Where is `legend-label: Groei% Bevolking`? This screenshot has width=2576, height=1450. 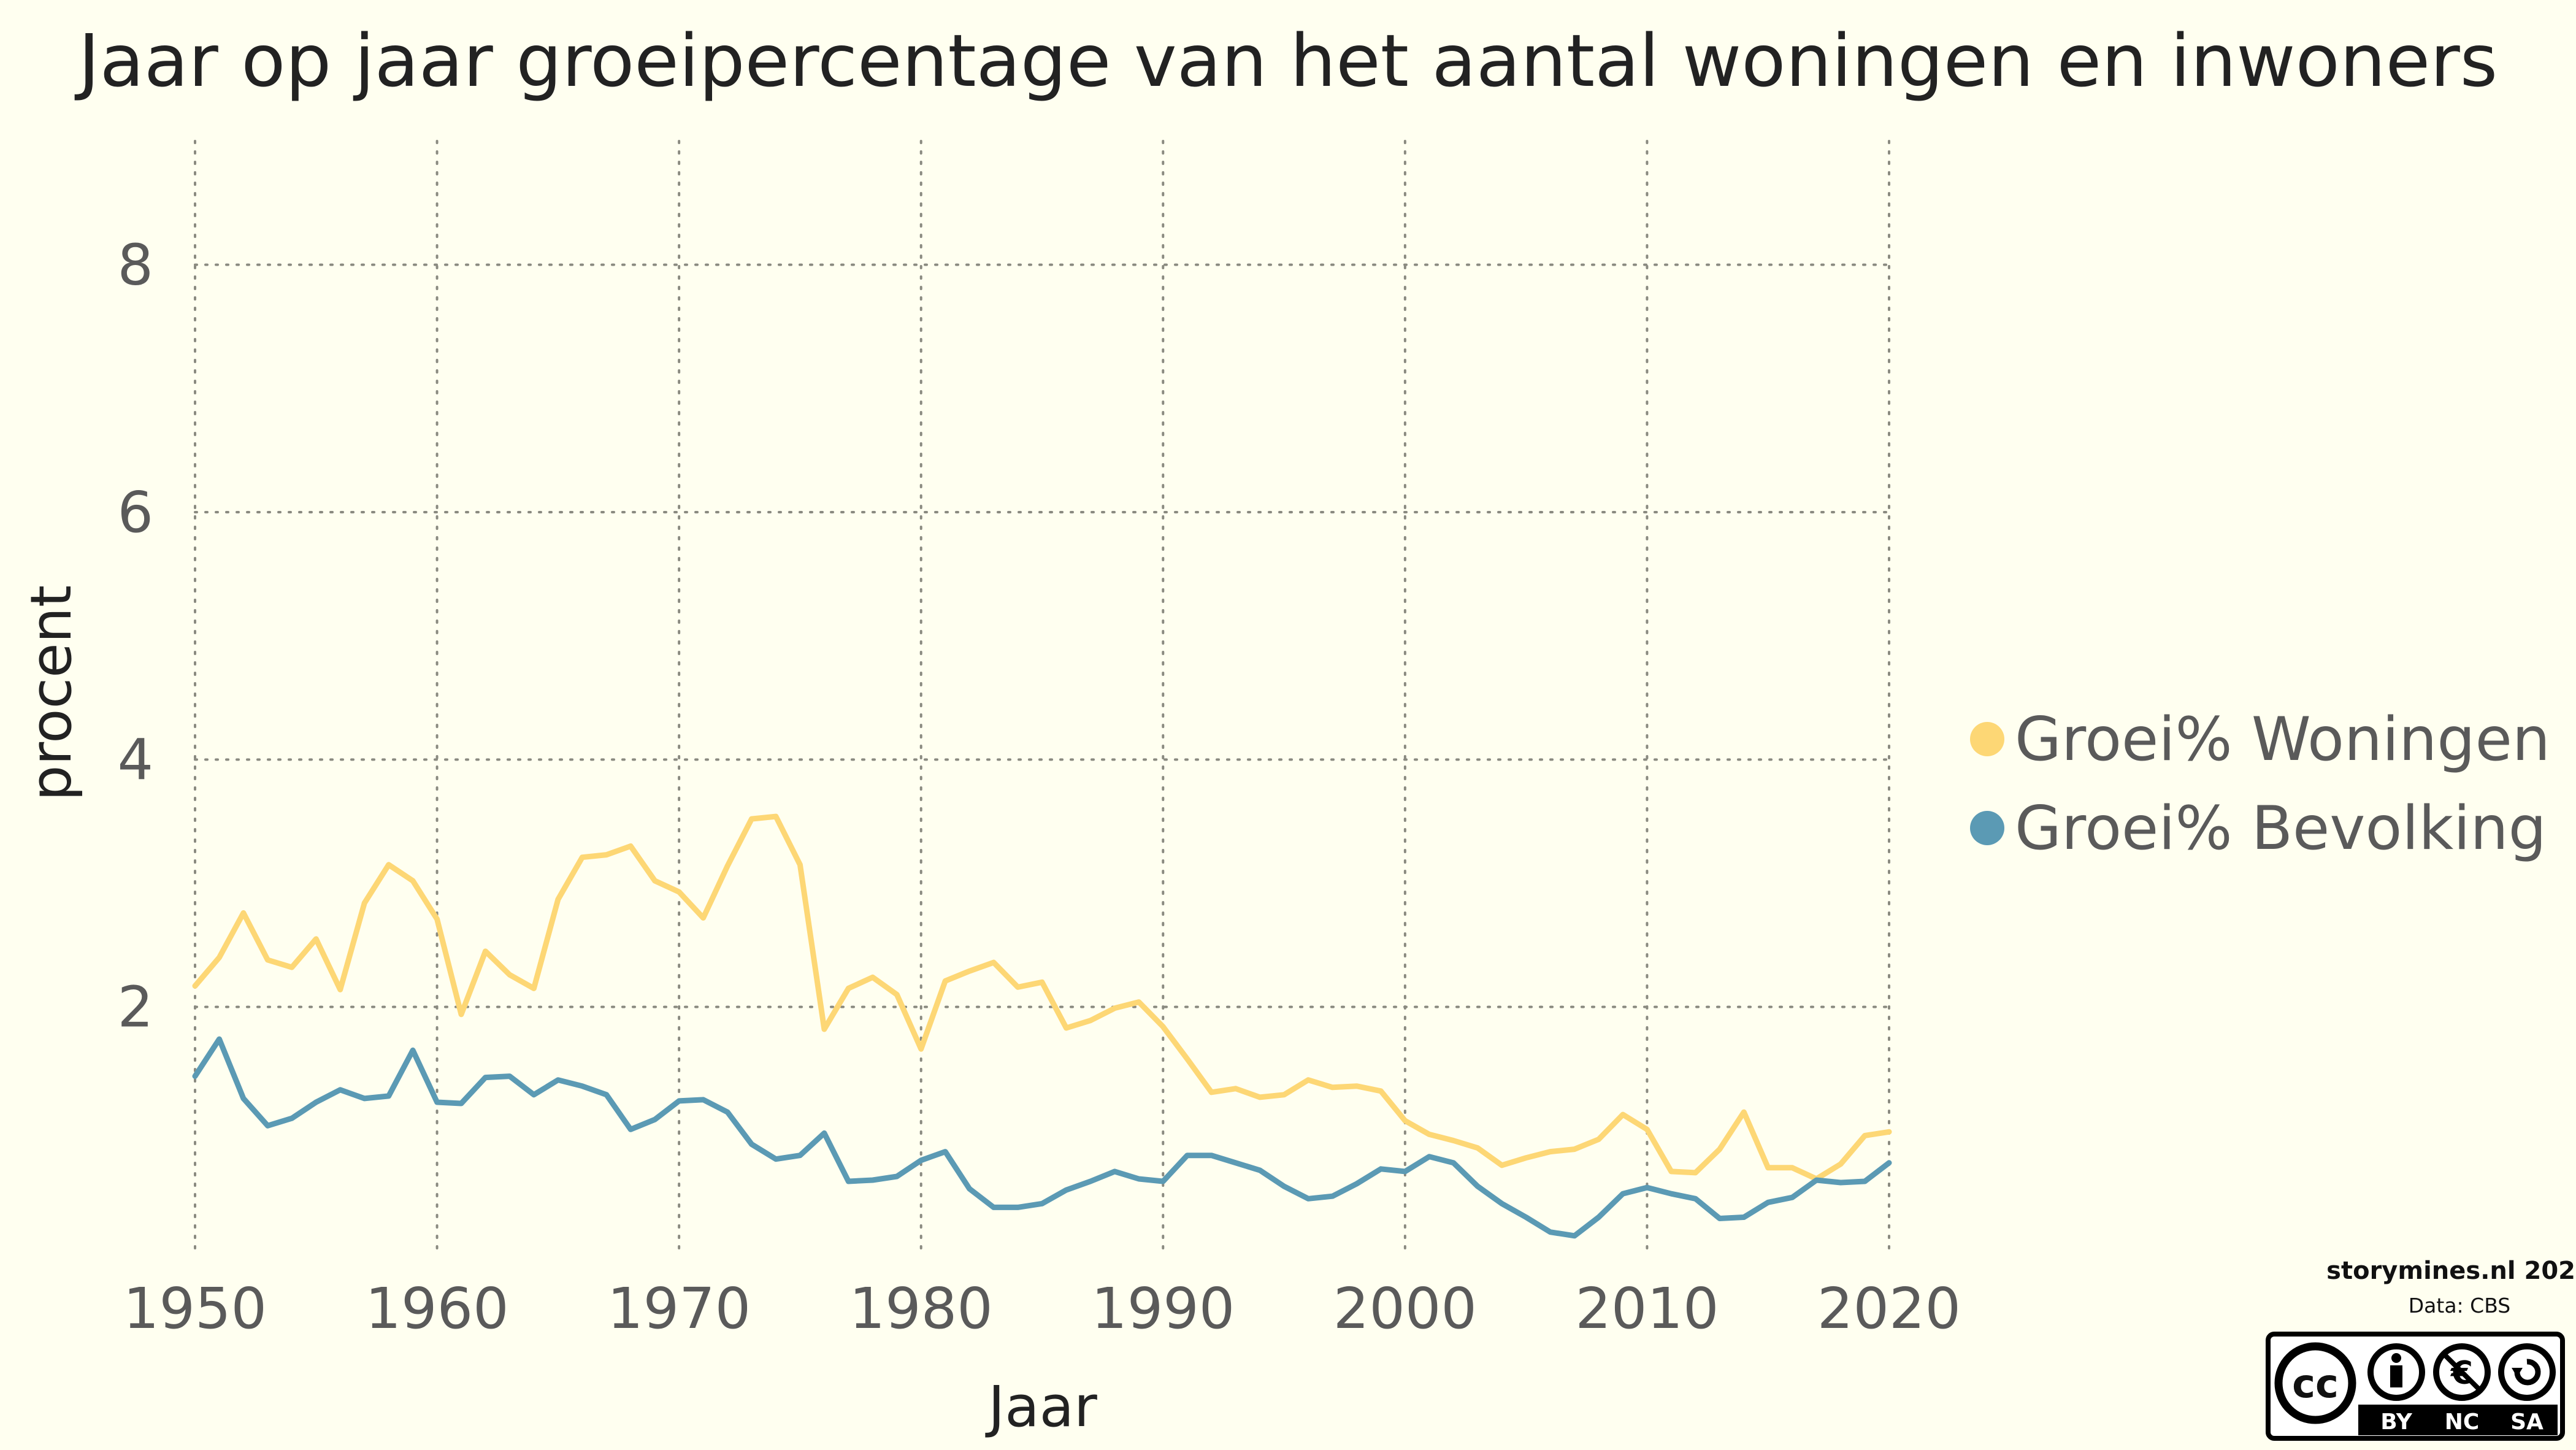
legend-label: Groei% Bevolking is located at coordinates (2281, 829).